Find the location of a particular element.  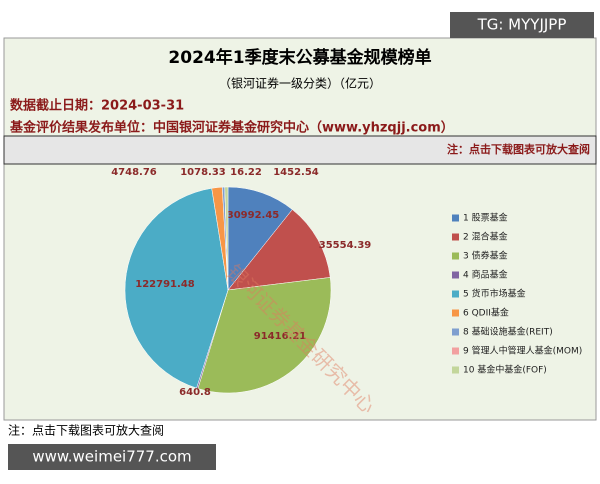

data-label: 1452.54 is located at coordinates (296, 172).